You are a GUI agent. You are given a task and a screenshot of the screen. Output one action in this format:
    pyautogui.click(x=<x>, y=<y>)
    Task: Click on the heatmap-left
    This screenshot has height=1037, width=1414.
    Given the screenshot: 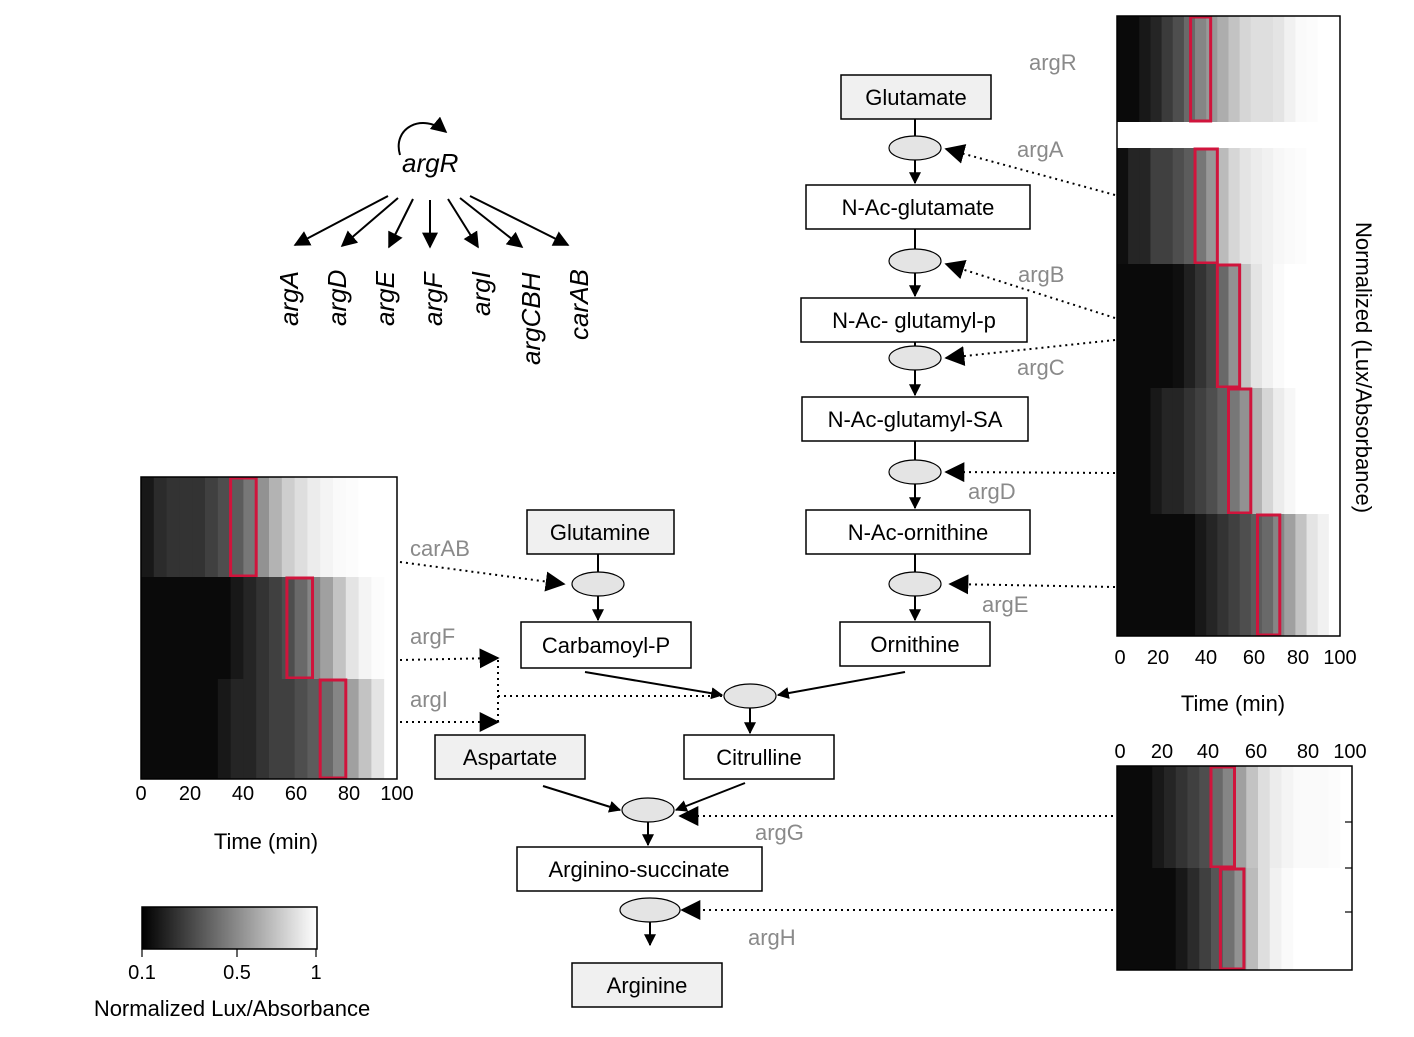 What is the action you would take?
    pyautogui.click(x=269, y=628)
    